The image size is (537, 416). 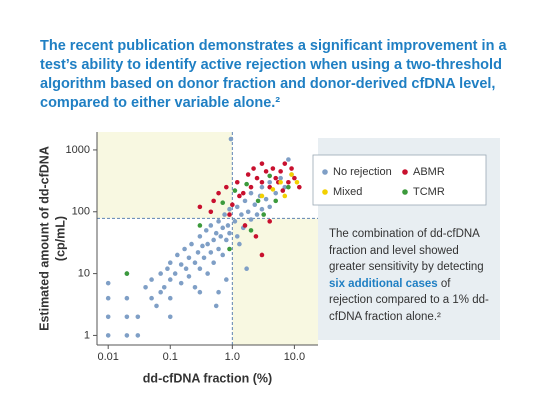 What do you see at coordinates (84, 273) in the screenshot?
I see `y-tick-label: 10` at bounding box center [84, 273].